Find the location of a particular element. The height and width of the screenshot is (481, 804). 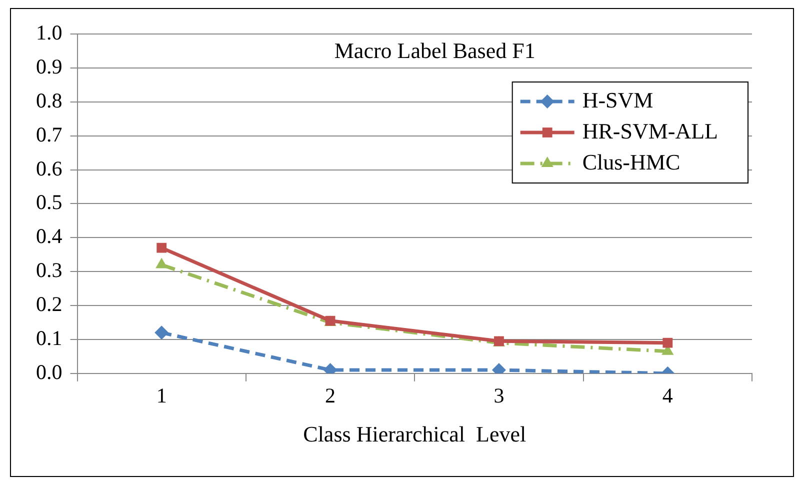

x-axis-title: Class Hierarchical Level is located at coordinates (414, 434).